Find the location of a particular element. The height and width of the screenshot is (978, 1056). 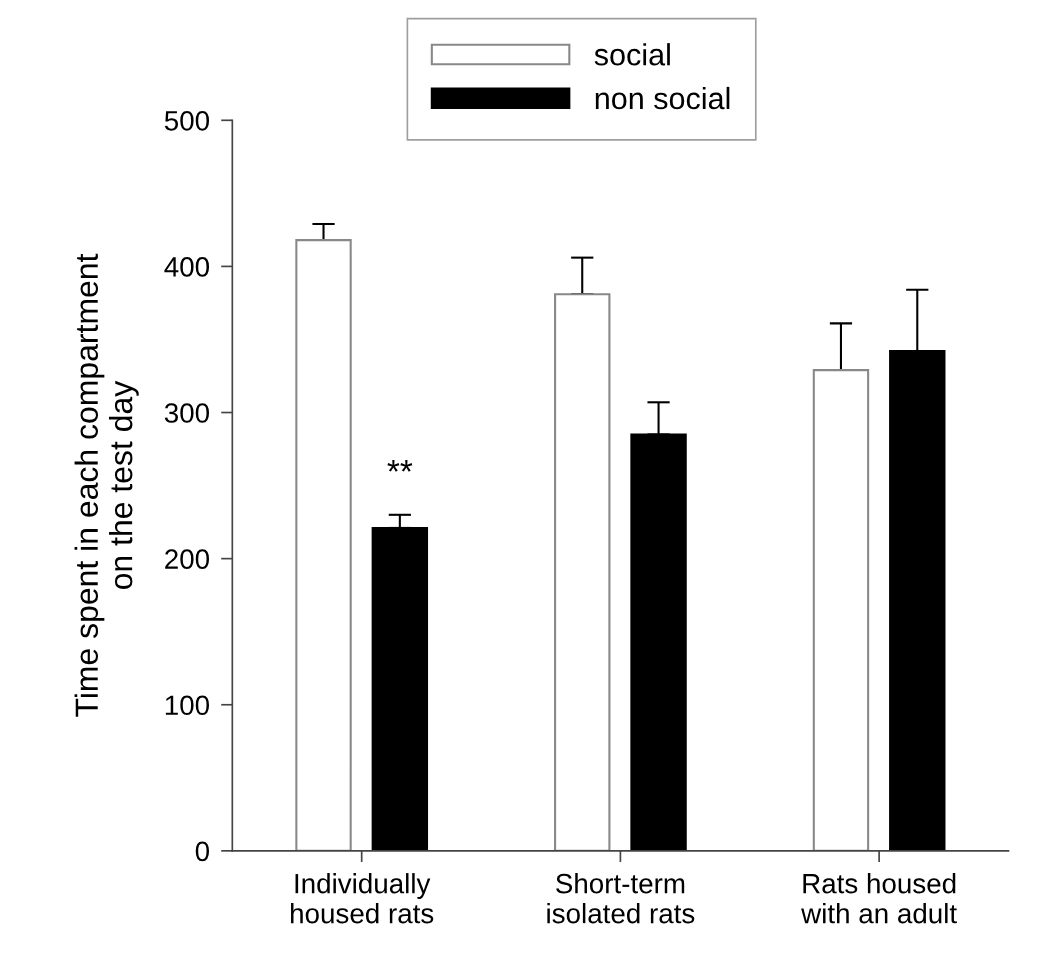

y-tick-label: 400 is located at coordinates (187, 267).